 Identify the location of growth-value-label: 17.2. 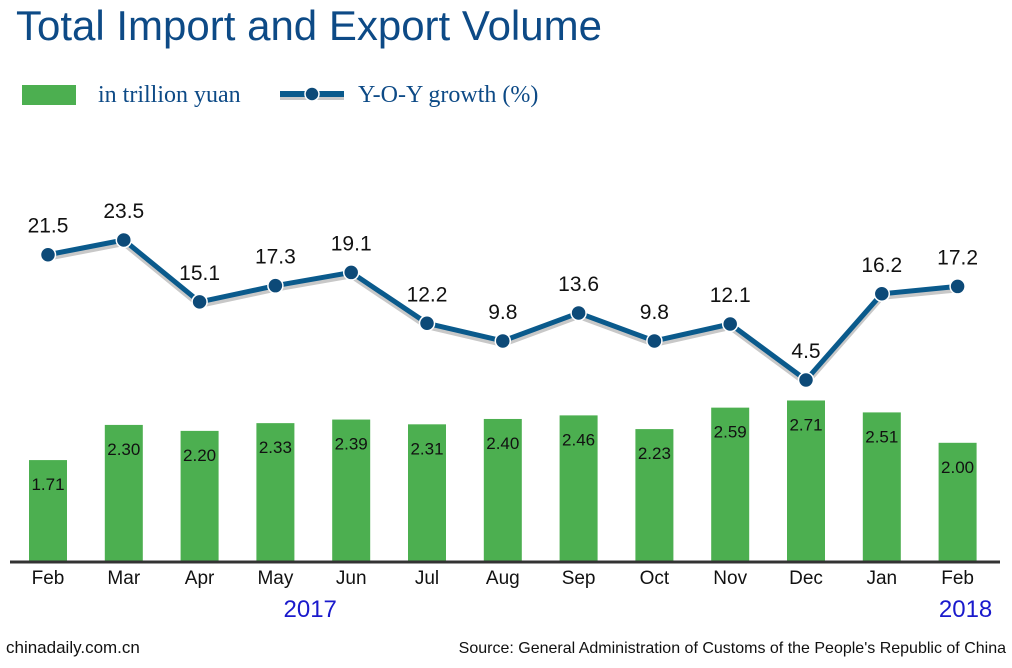
(957, 257).